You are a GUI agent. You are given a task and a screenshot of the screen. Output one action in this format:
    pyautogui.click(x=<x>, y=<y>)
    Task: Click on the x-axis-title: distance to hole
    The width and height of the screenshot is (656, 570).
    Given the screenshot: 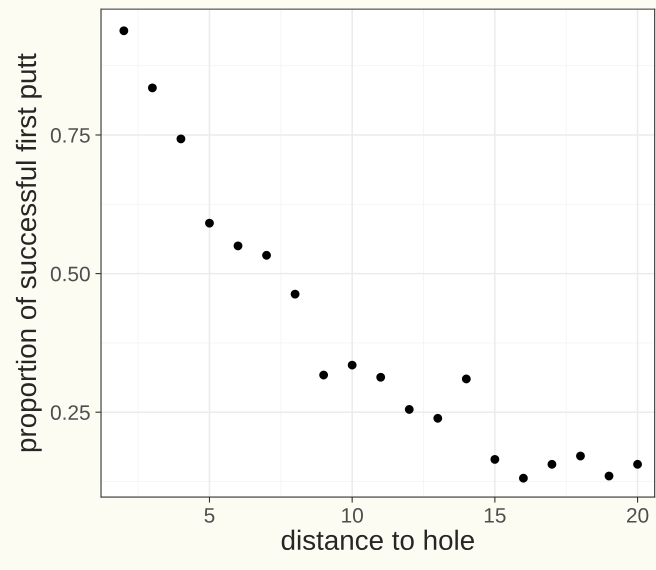 What is the action you would take?
    pyautogui.click(x=378, y=540)
    